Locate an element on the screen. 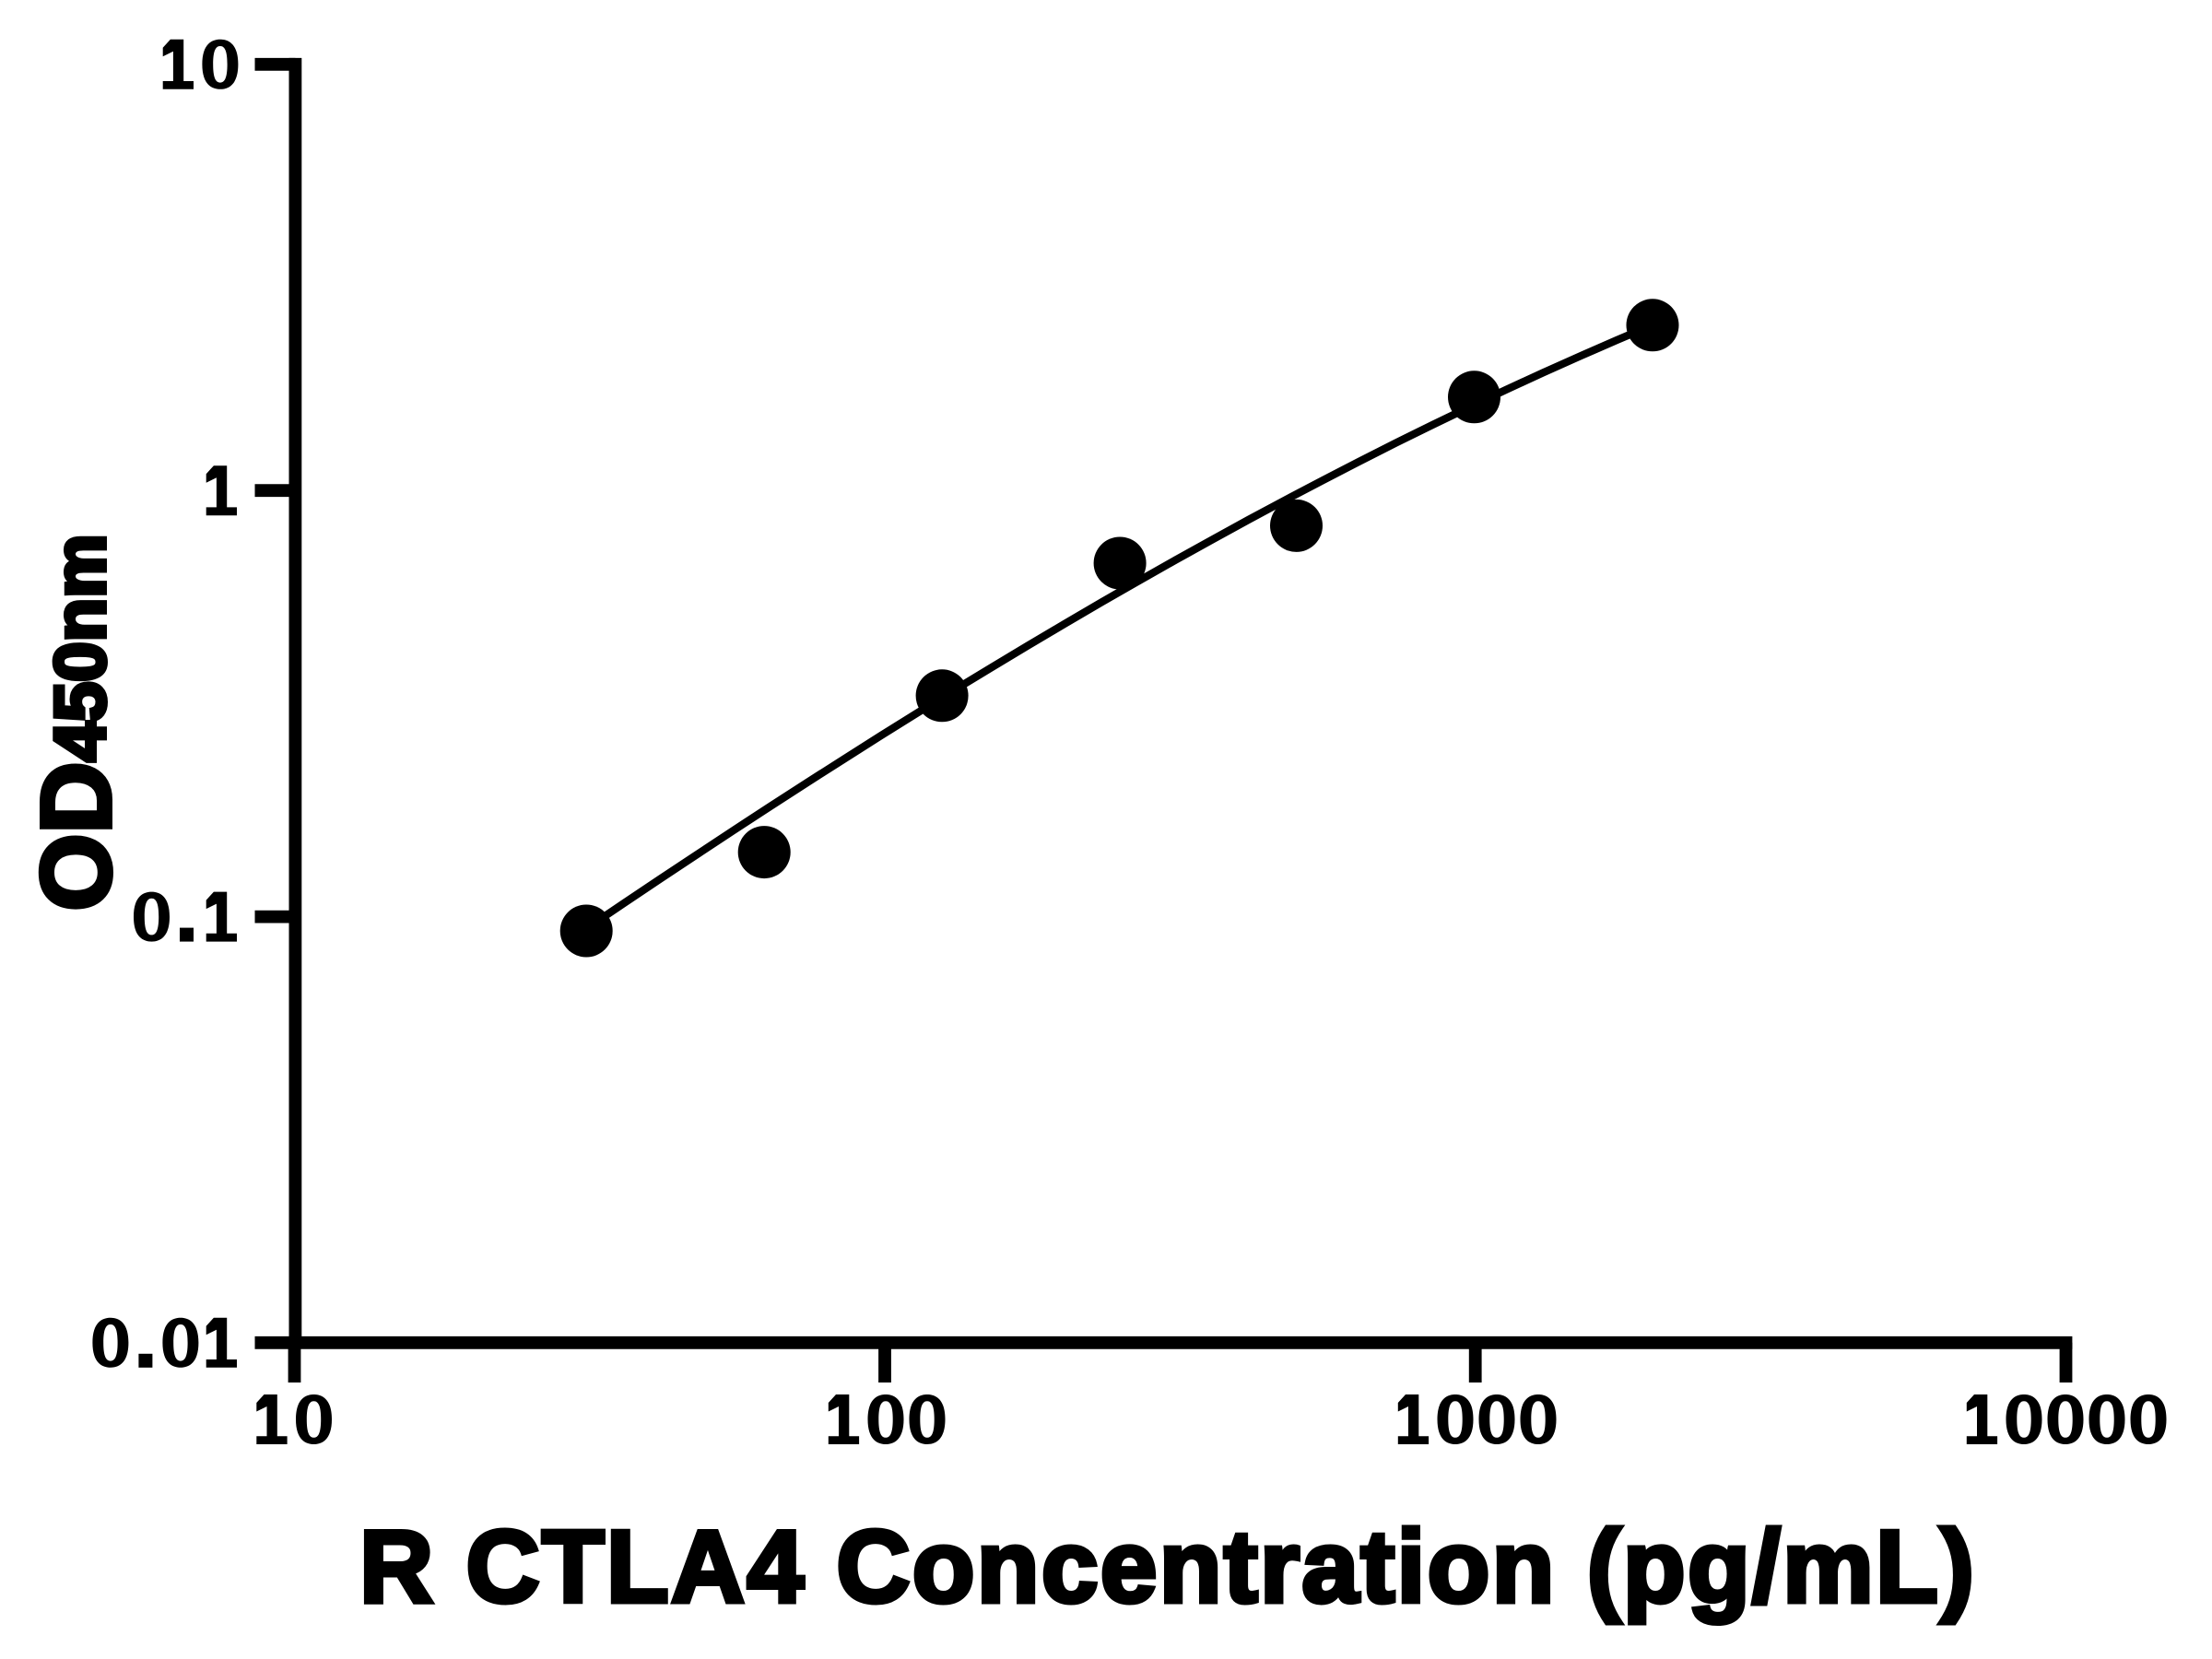 The height and width of the screenshot is (1659, 2212). svg-text: R CTLA4 Concentration (pg/mL) is located at coordinates (1166, 1567).